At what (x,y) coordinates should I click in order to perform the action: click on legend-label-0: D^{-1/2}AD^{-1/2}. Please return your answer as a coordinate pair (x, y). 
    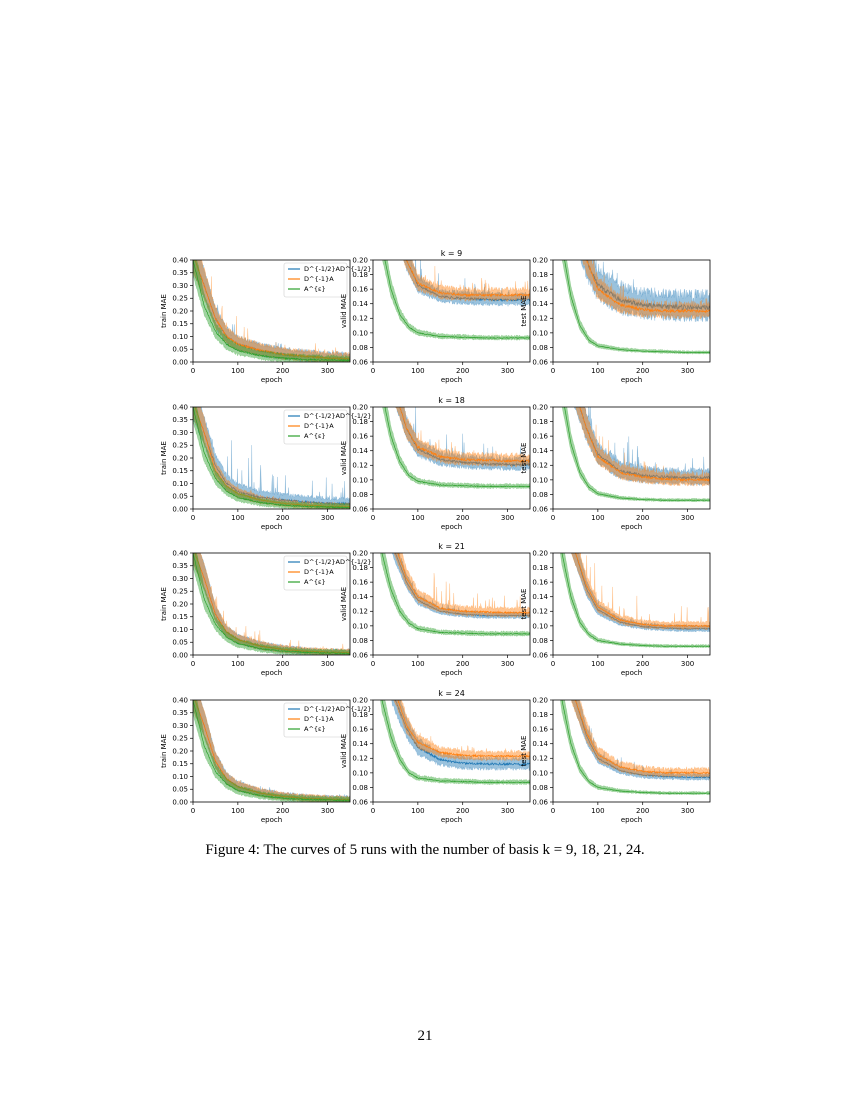
    Looking at the image, I should click on (338, 562).